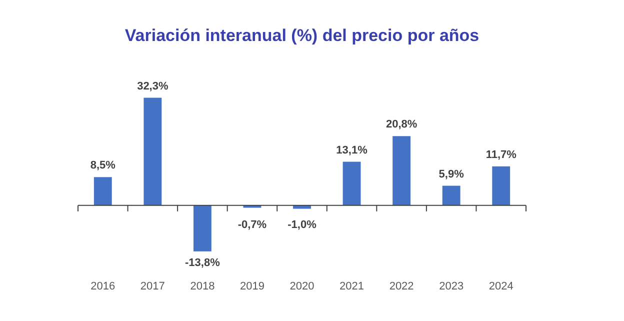 The height and width of the screenshot is (321, 624). I want to click on data-label: 20,8%, so click(402, 124).